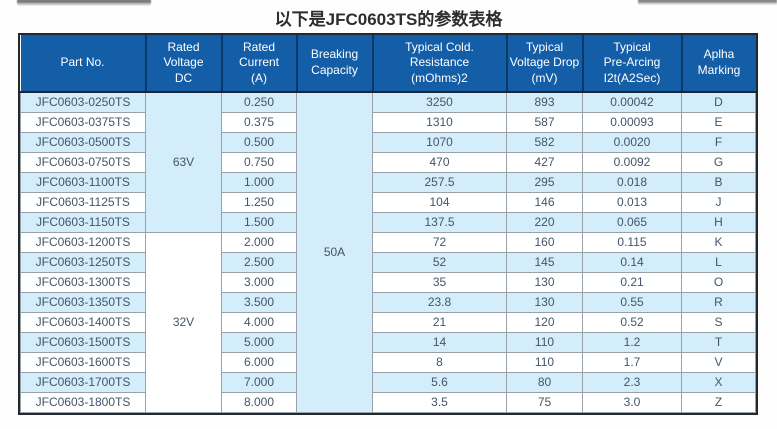 The width and height of the screenshot is (777, 429). Describe the element at coordinates (83, 102) in the screenshot. I see `part-no-cell: JFC0603-0250TS` at that location.